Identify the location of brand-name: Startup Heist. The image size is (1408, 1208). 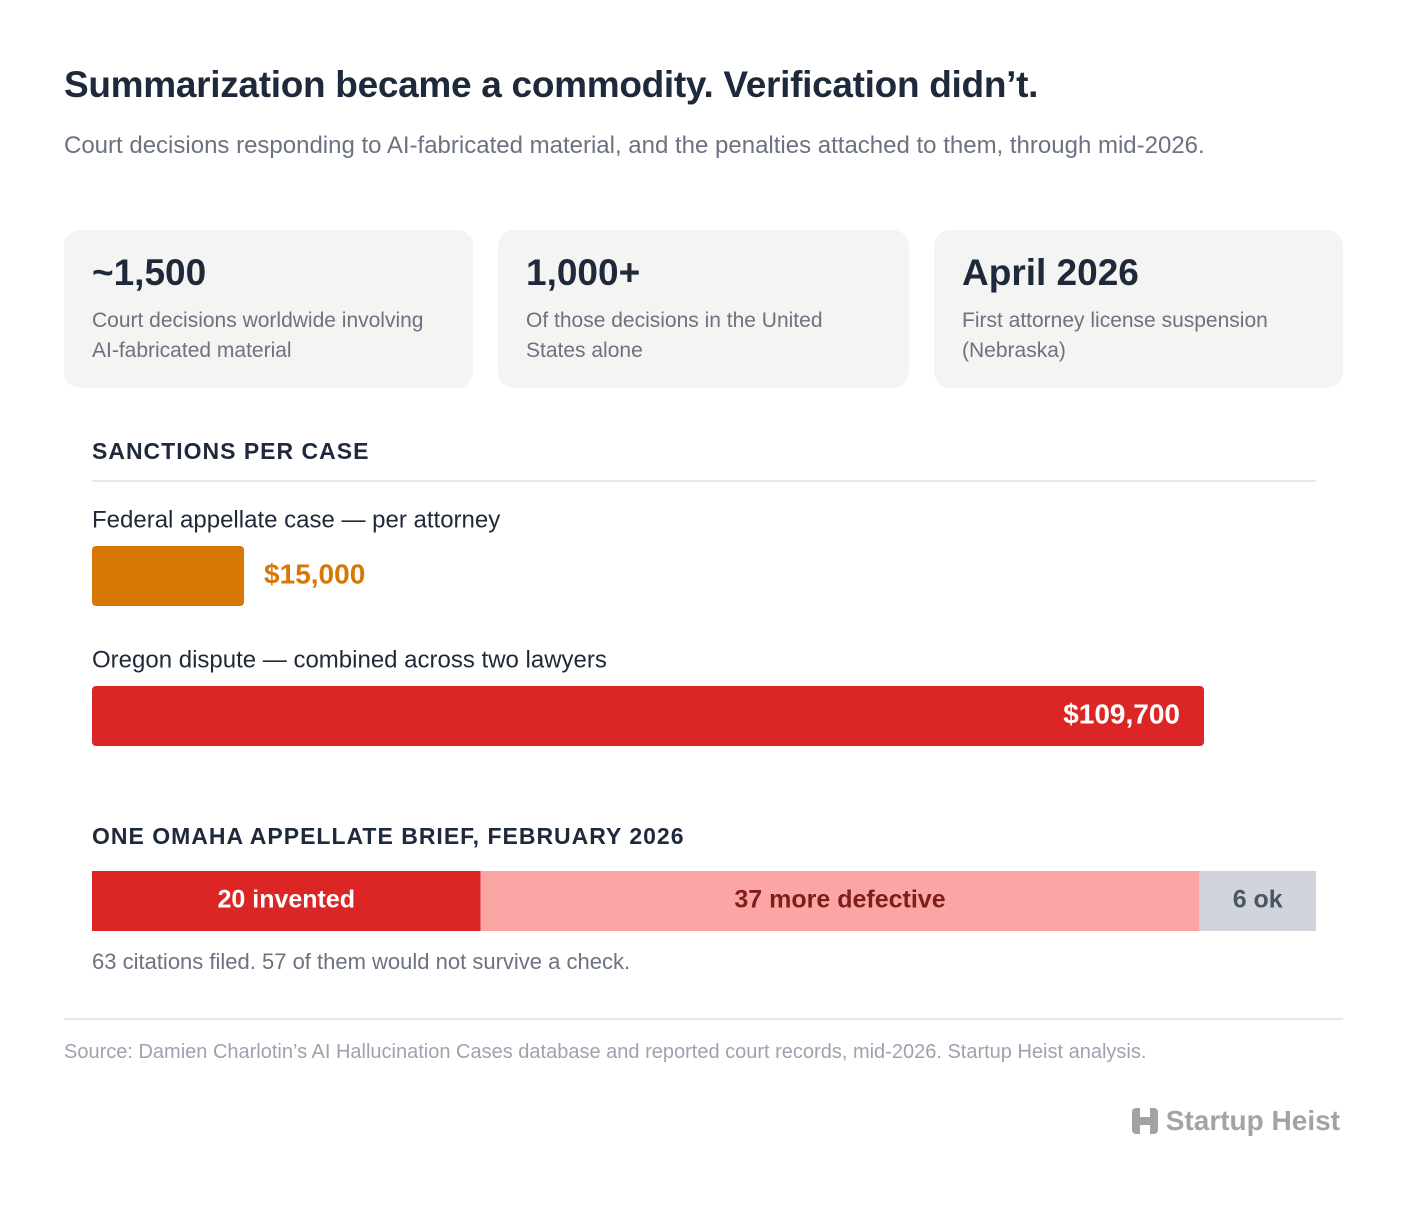
(1252, 1120).